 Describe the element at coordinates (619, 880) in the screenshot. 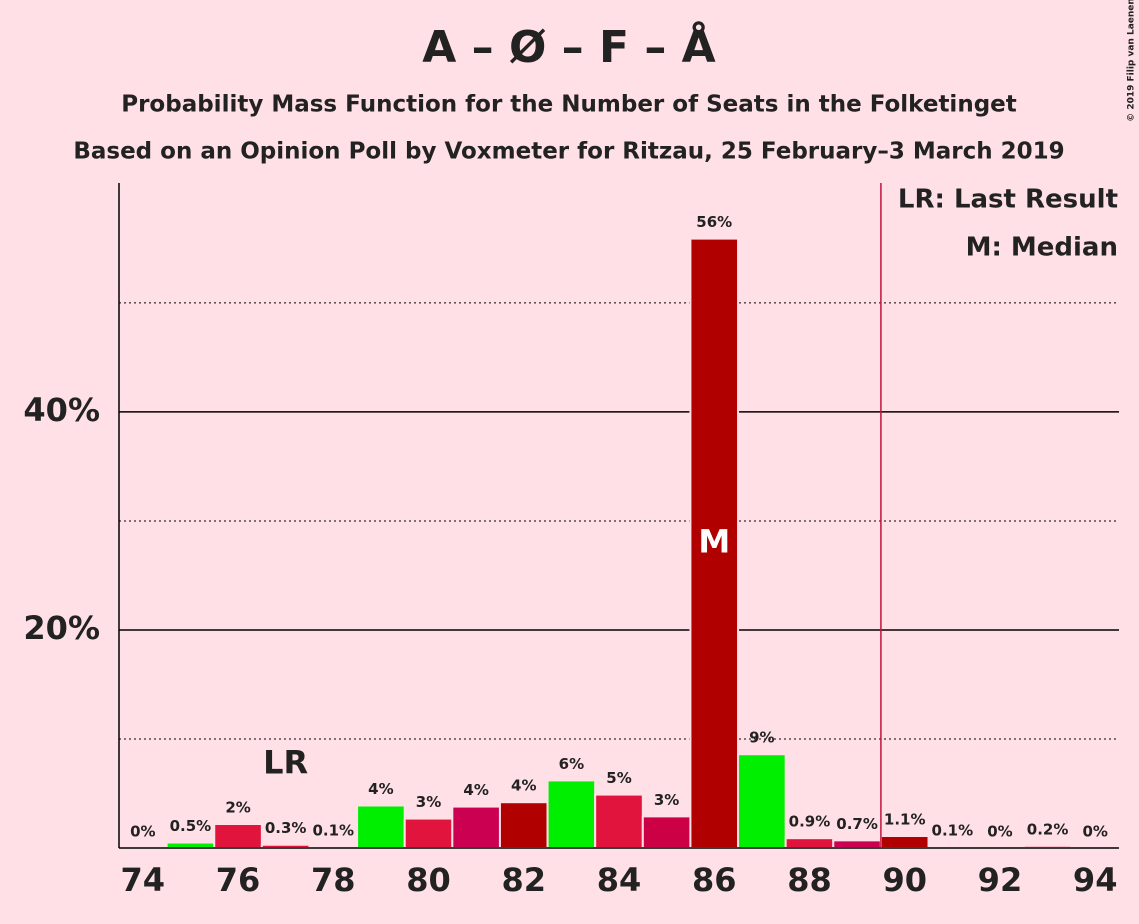

I see `x-tick-label: 84` at that location.